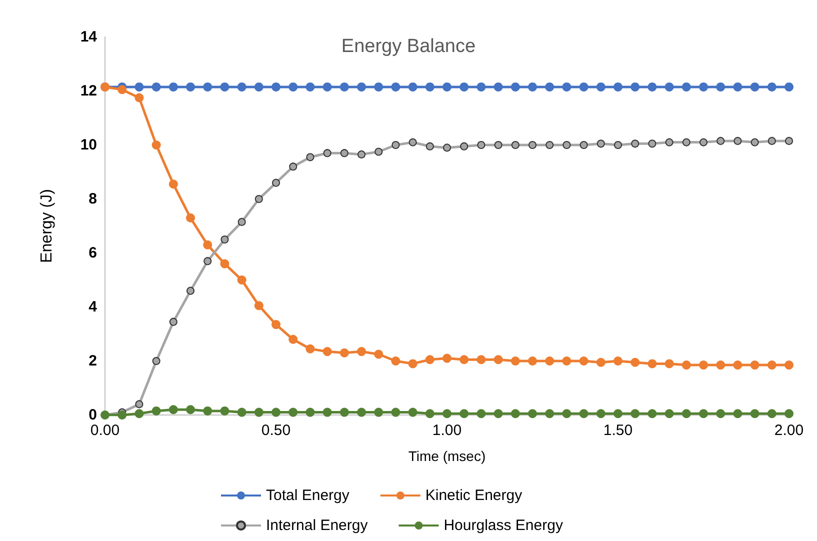 This screenshot has height=541, width=817. Describe the element at coordinates (276, 430) in the screenshot. I see `x-tick-label: 0.50` at that location.